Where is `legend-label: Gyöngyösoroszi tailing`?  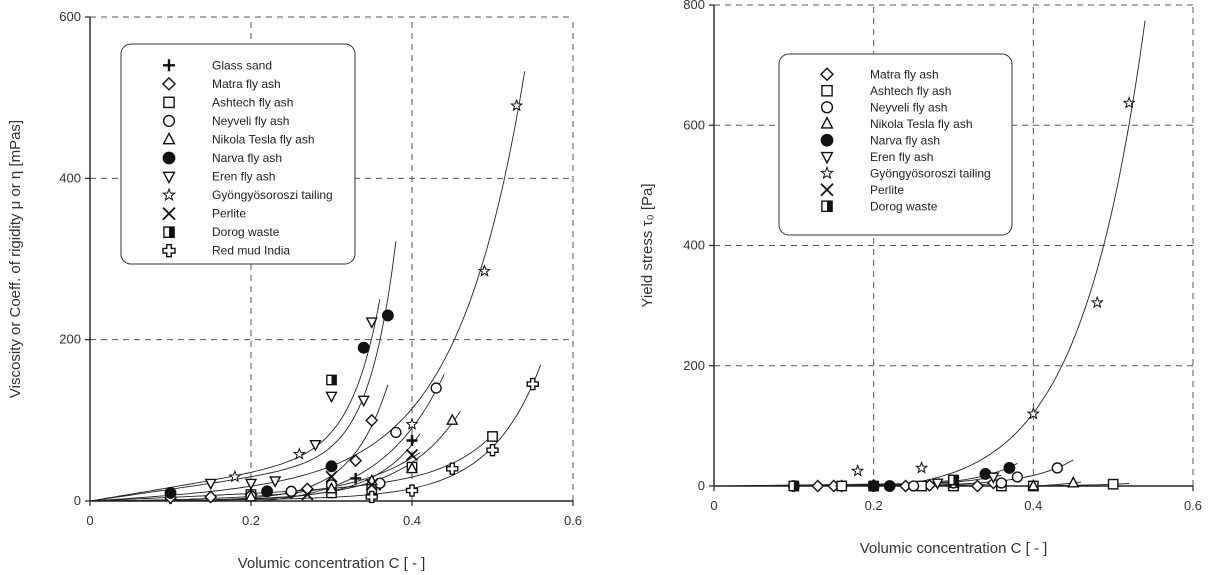 legend-label: Gyöngyösoroszi tailing is located at coordinates (930, 173).